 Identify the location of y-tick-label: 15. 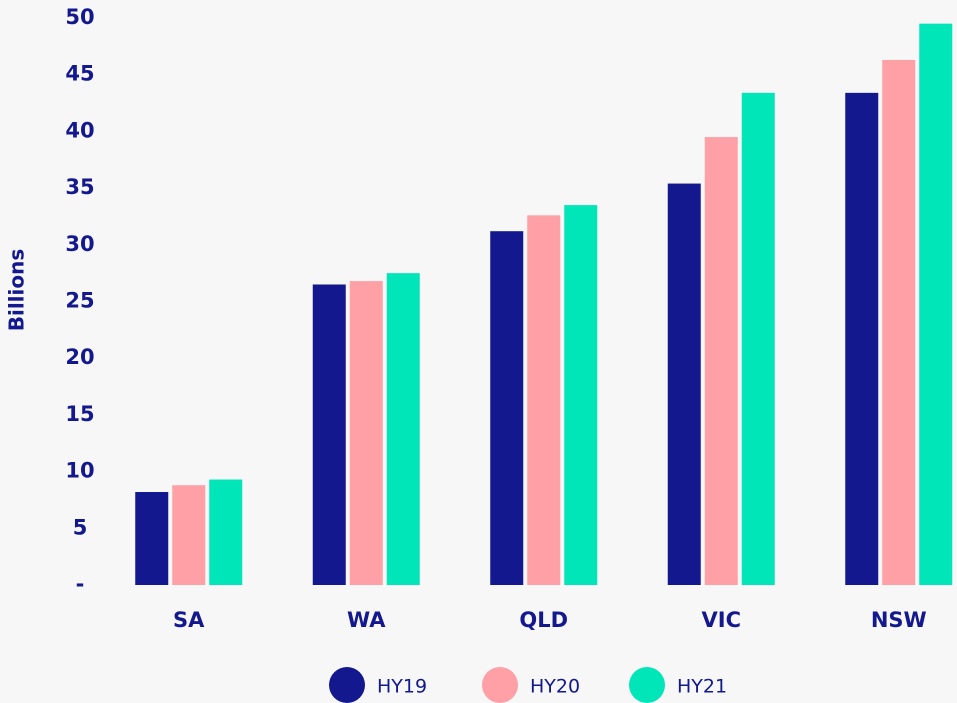
(79, 414).